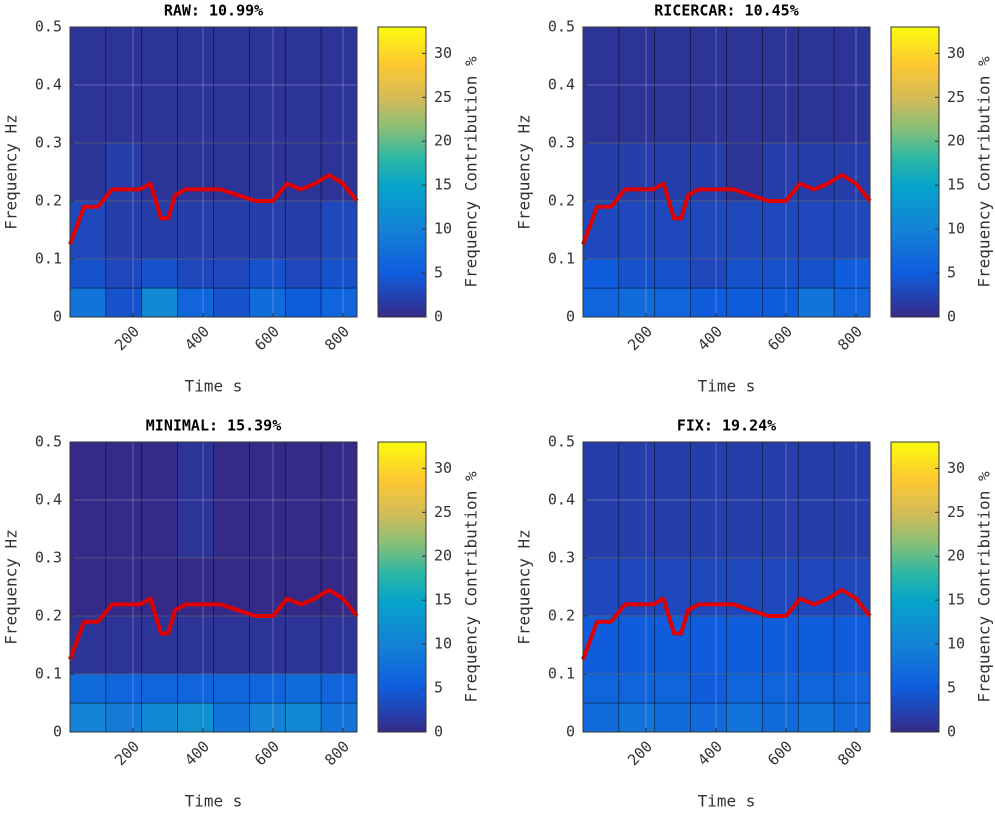 The height and width of the screenshot is (818, 995). What do you see at coordinates (214, 386) in the screenshot?
I see `x-axis-label: Time s` at bounding box center [214, 386].